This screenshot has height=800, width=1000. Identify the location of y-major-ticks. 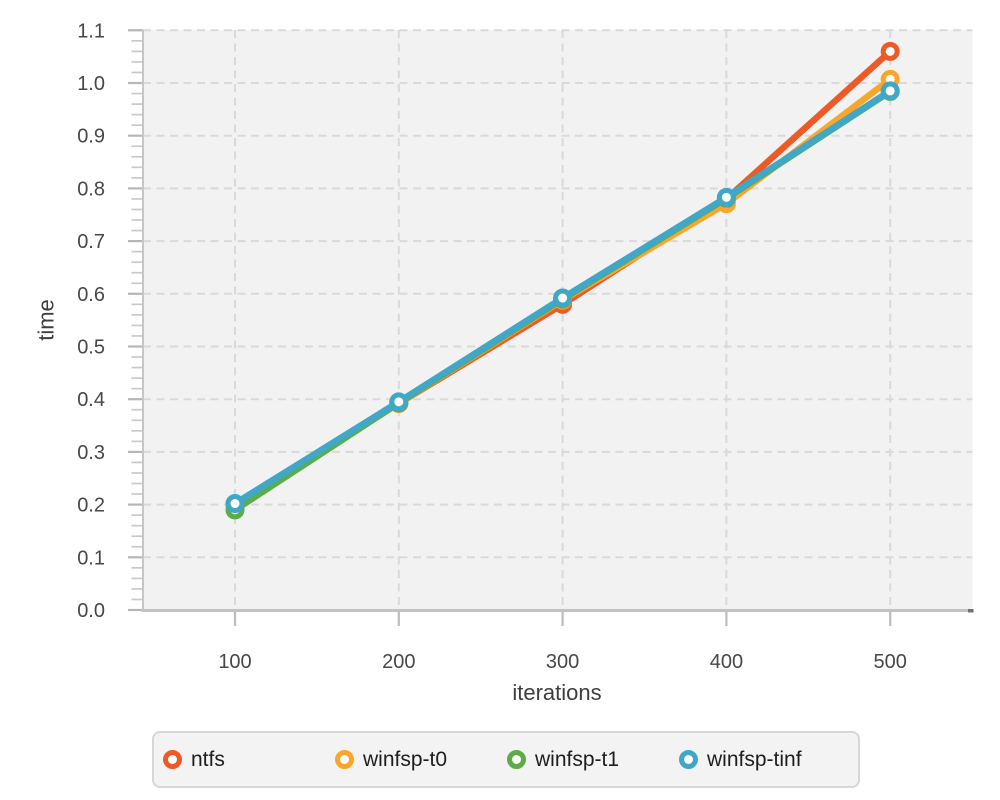
(135, 320).